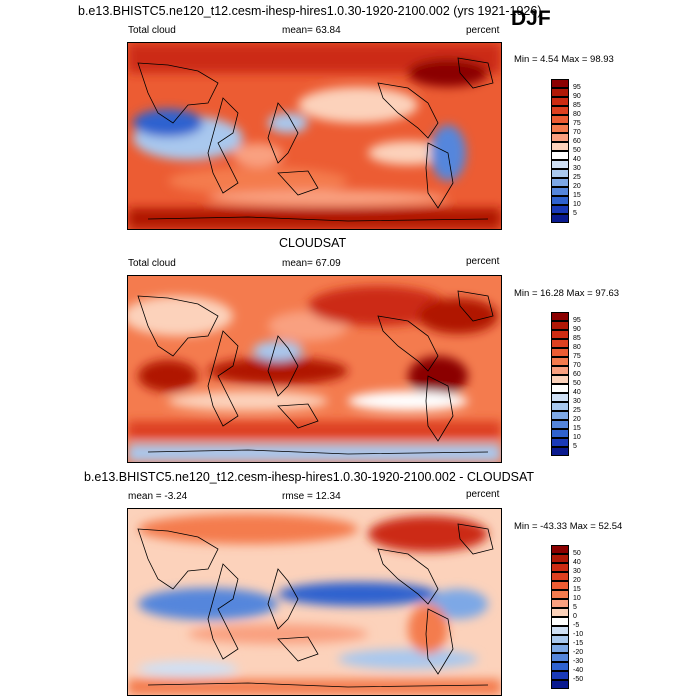 This screenshot has width=700, height=700. What do you see at coordinates (531, 18) in the screenshot?
I see `season-label: DJF` at bounding box center [531, 18].